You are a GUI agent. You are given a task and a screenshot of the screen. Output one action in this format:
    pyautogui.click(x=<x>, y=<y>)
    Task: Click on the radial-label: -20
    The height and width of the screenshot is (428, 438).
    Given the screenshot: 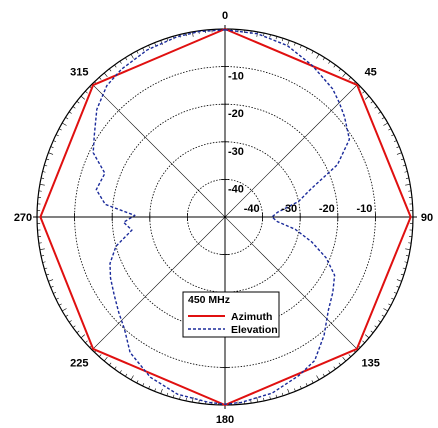 What is the action you would take?
    pyautogui.click(x=236, y=114)
    